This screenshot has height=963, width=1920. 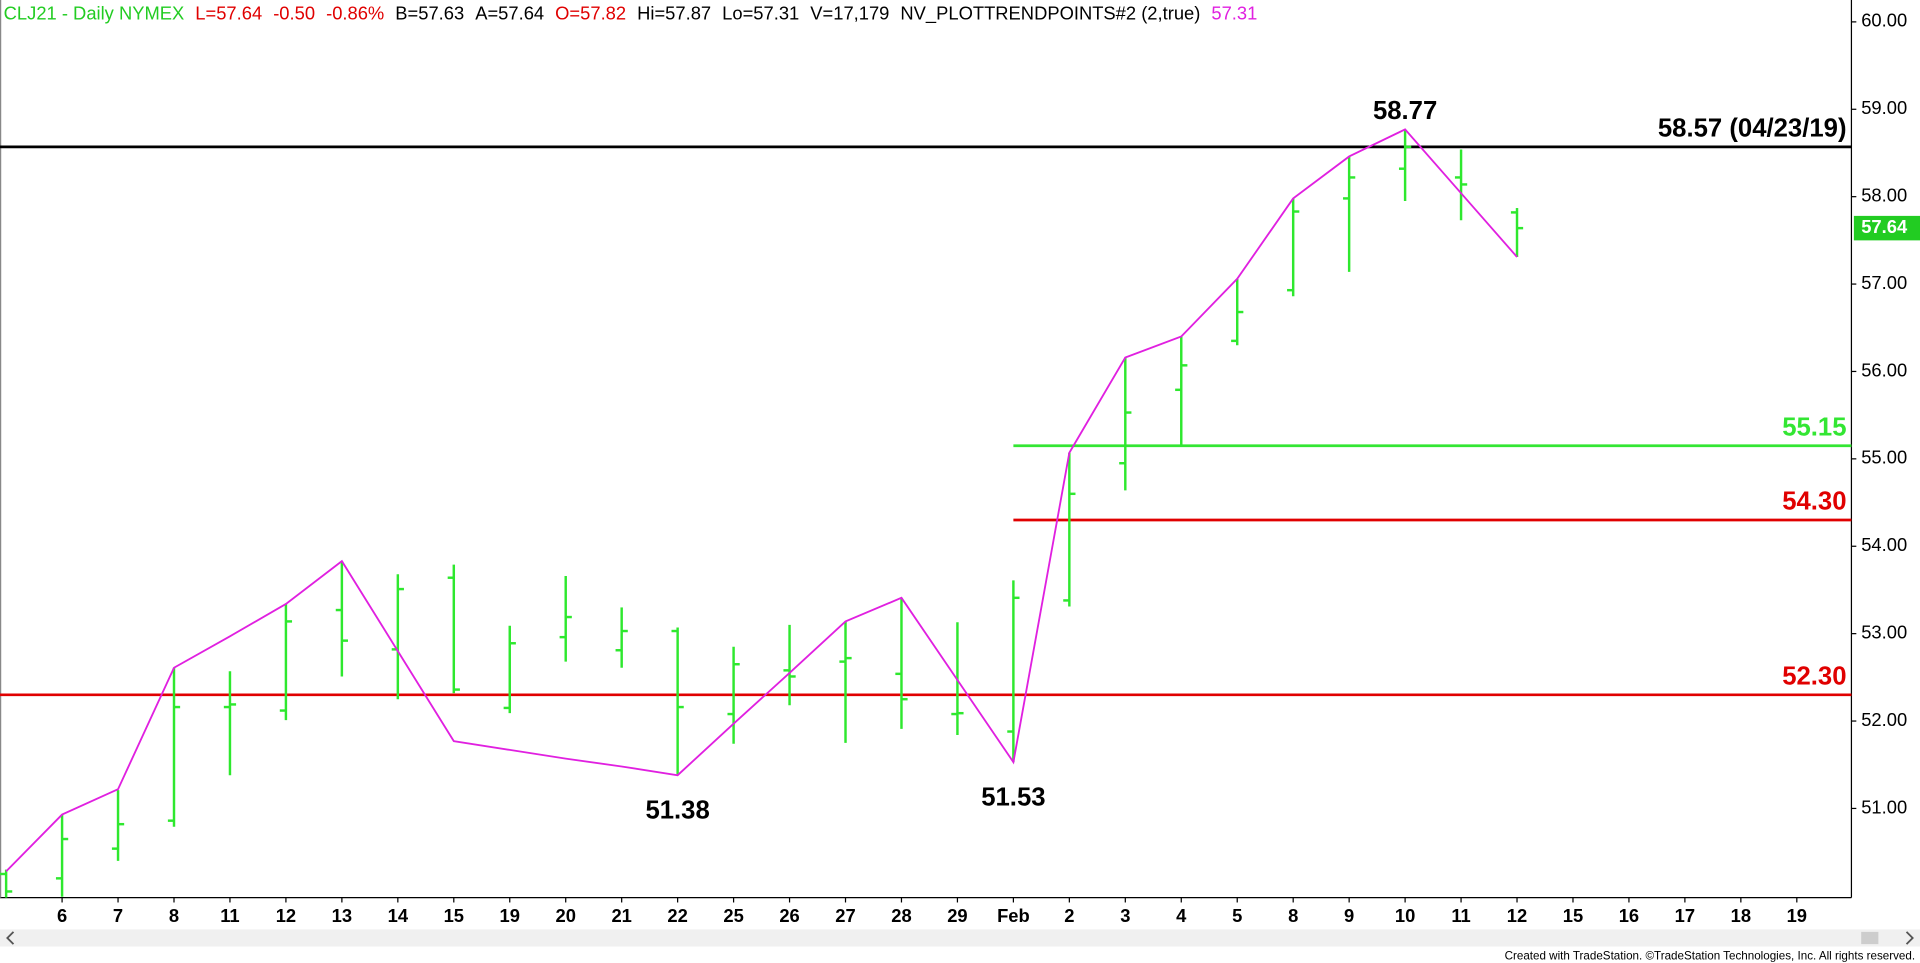 I want to click on last-price-label: 57.64, so click(x=1884, y=226).